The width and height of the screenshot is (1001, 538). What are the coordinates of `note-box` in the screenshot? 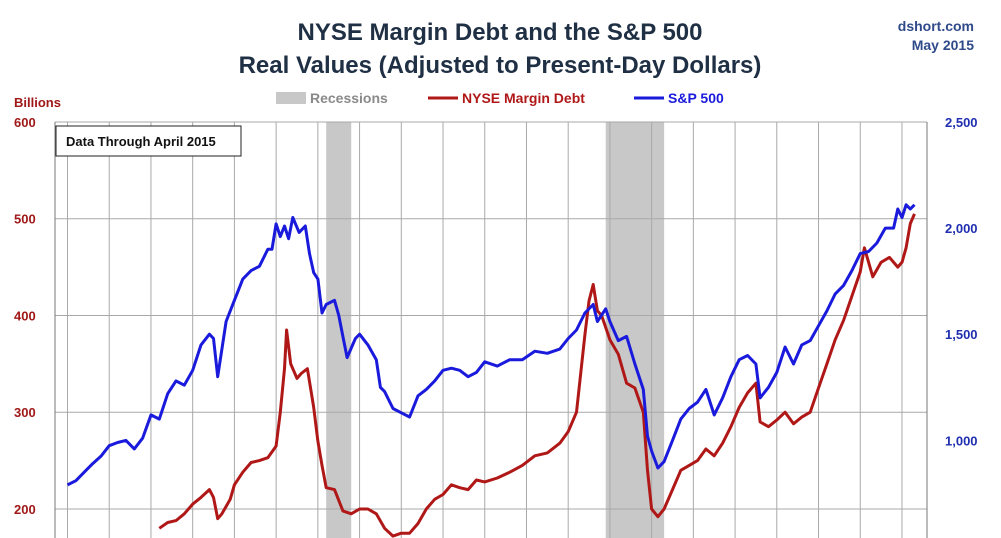 It's located at (148, 141).